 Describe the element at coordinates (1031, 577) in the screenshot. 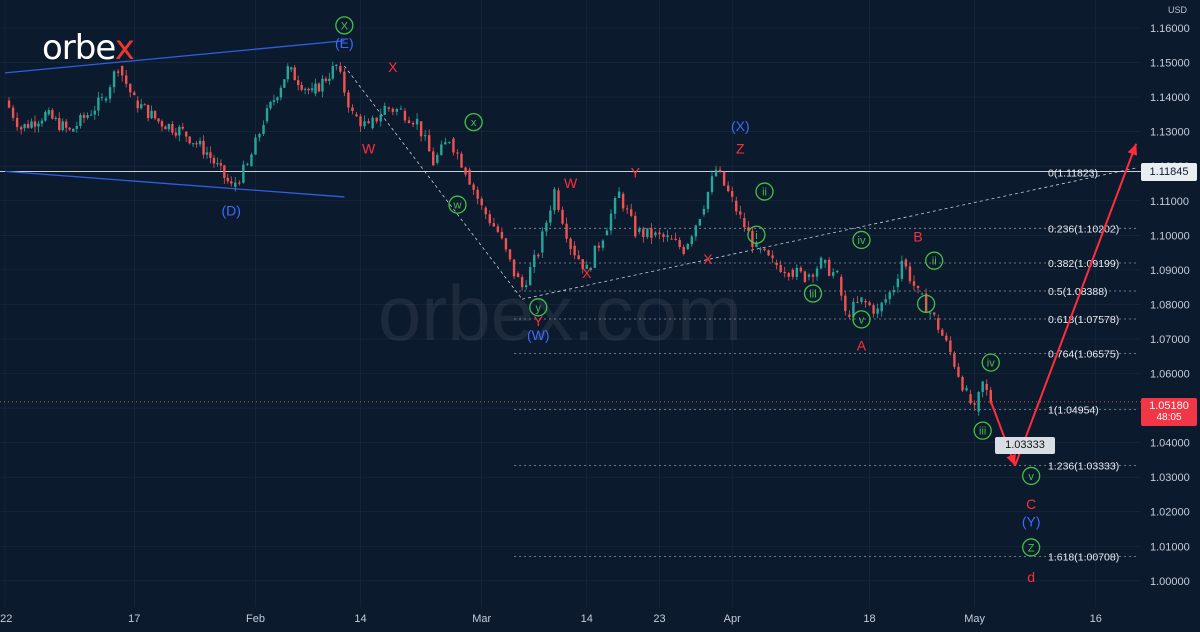

I see `wave-label: d` at that location.